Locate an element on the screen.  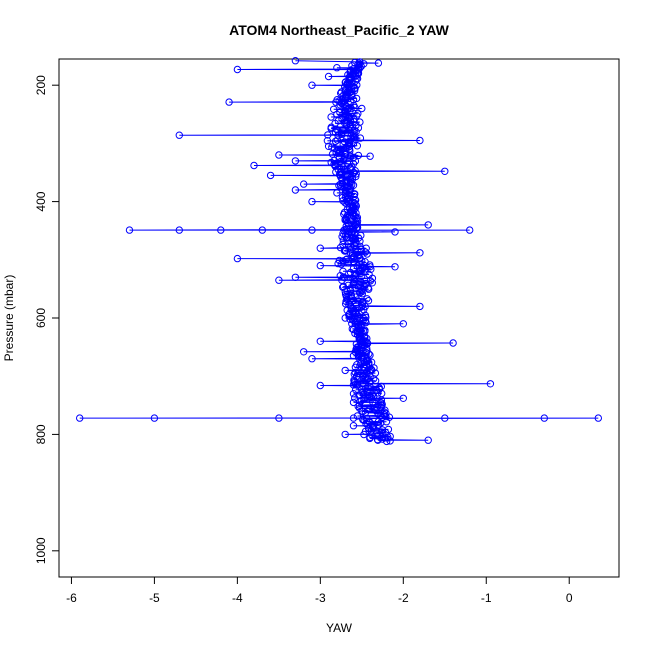
x-tick-label: -5 is located at coordinates (154, 598).